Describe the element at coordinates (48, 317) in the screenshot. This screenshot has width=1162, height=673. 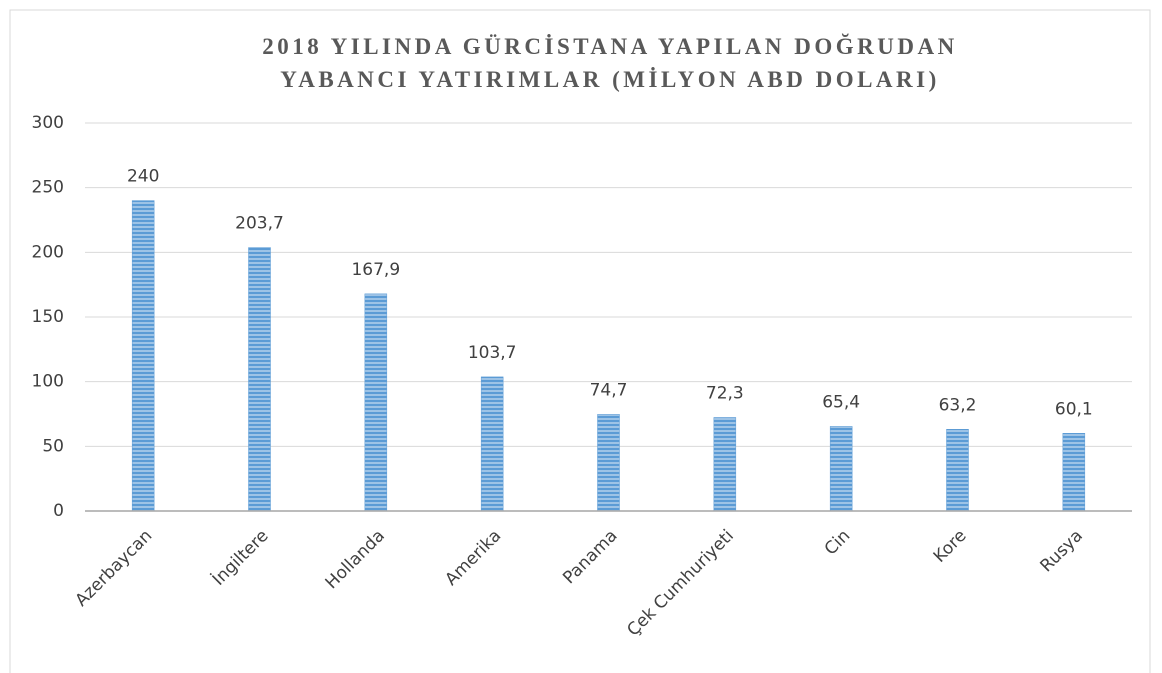
I see `y-tick-label: 150` at that location.